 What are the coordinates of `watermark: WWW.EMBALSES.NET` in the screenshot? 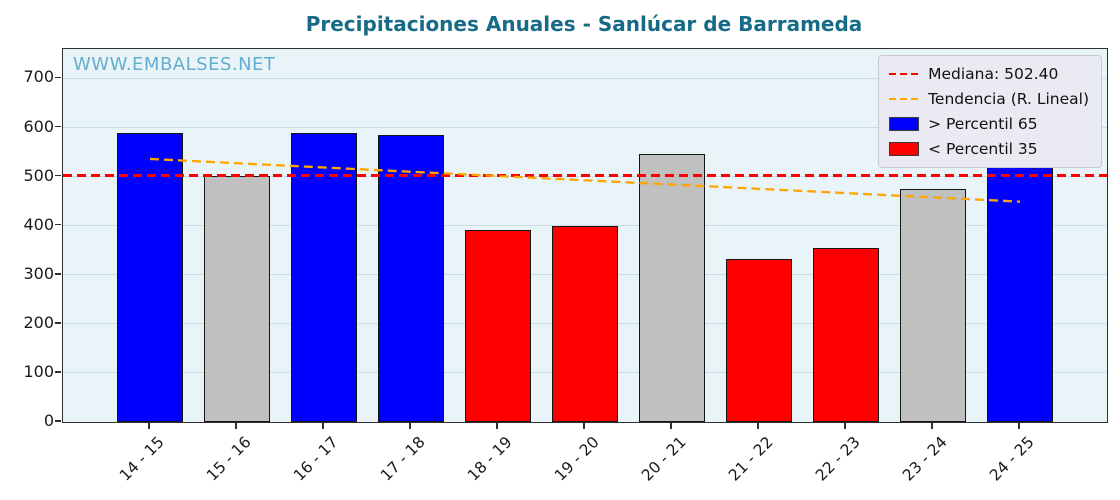 It's located at (174, 64).